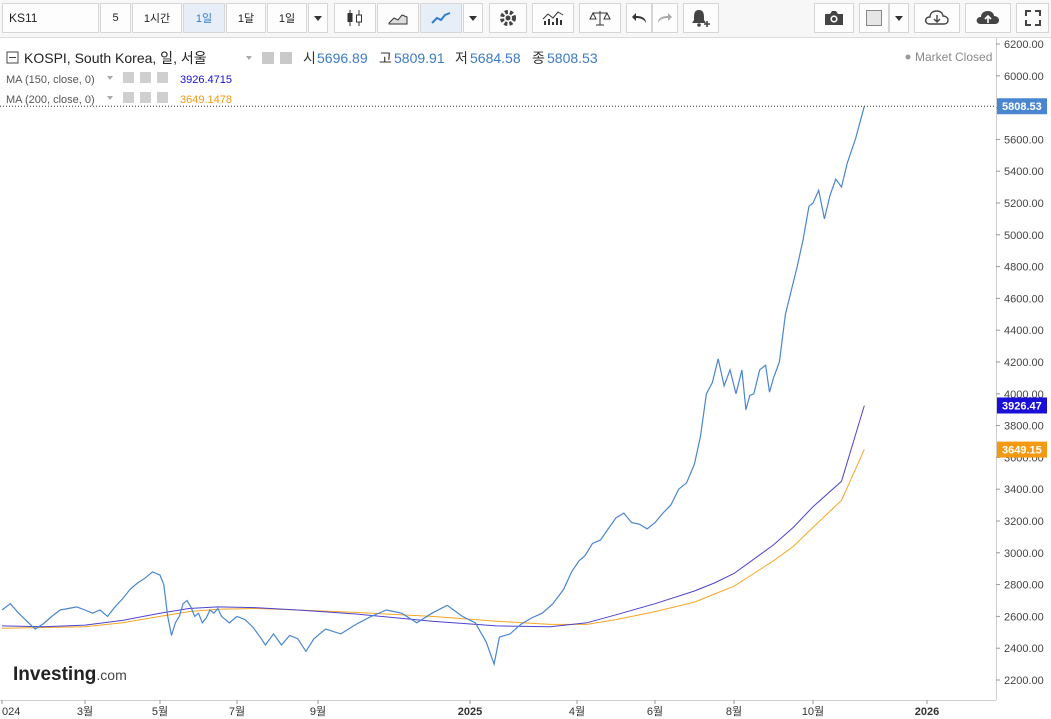 The height and width of the screenshot is (719, 1051). Describe the element at coordinates (160, 711) in the screenshot. I see `x-tick-label: 5월` at that location.